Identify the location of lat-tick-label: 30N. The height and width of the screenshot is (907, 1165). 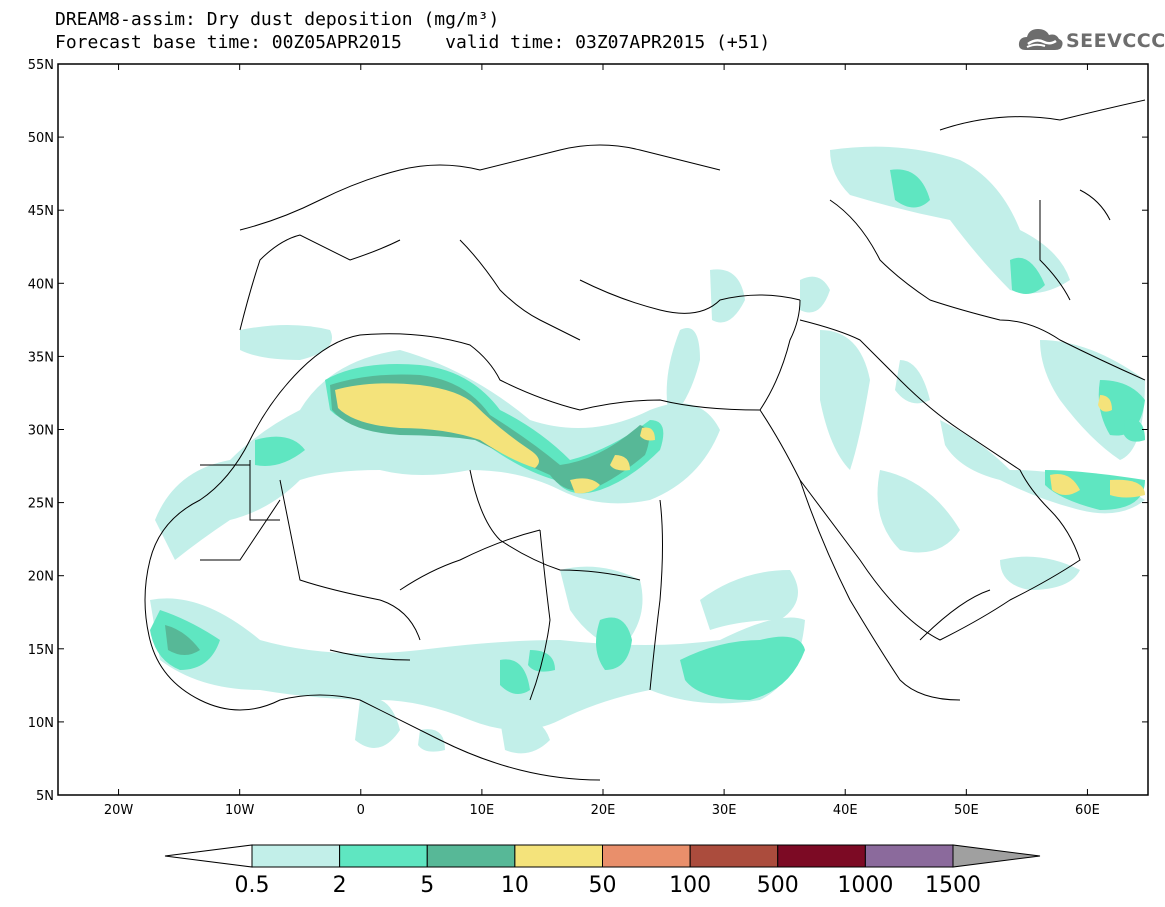
(41, 431).